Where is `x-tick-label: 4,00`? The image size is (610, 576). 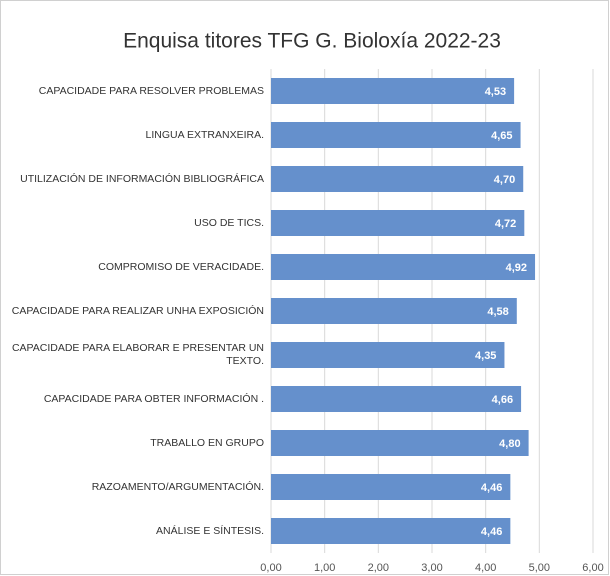 x-tick-label: 4,00 is located at coordinates (485, 568).